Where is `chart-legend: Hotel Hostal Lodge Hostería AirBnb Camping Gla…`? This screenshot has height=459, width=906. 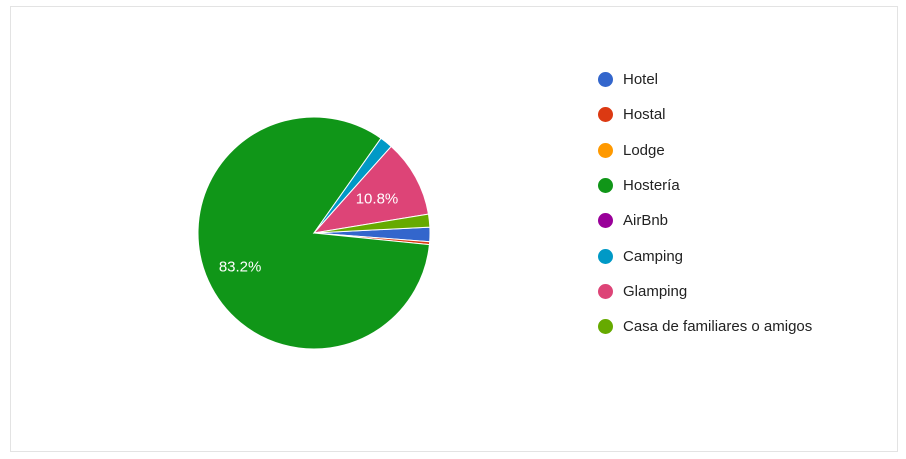
chart-legend: Hotel Hostal Lodge Hostería AirBnb Camping Gla… is located at coordinates (705, 203).